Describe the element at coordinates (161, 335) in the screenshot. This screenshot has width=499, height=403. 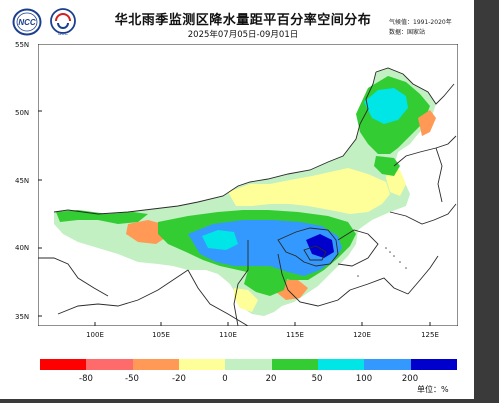
I see `lon-label-105e: 105E` at that location.